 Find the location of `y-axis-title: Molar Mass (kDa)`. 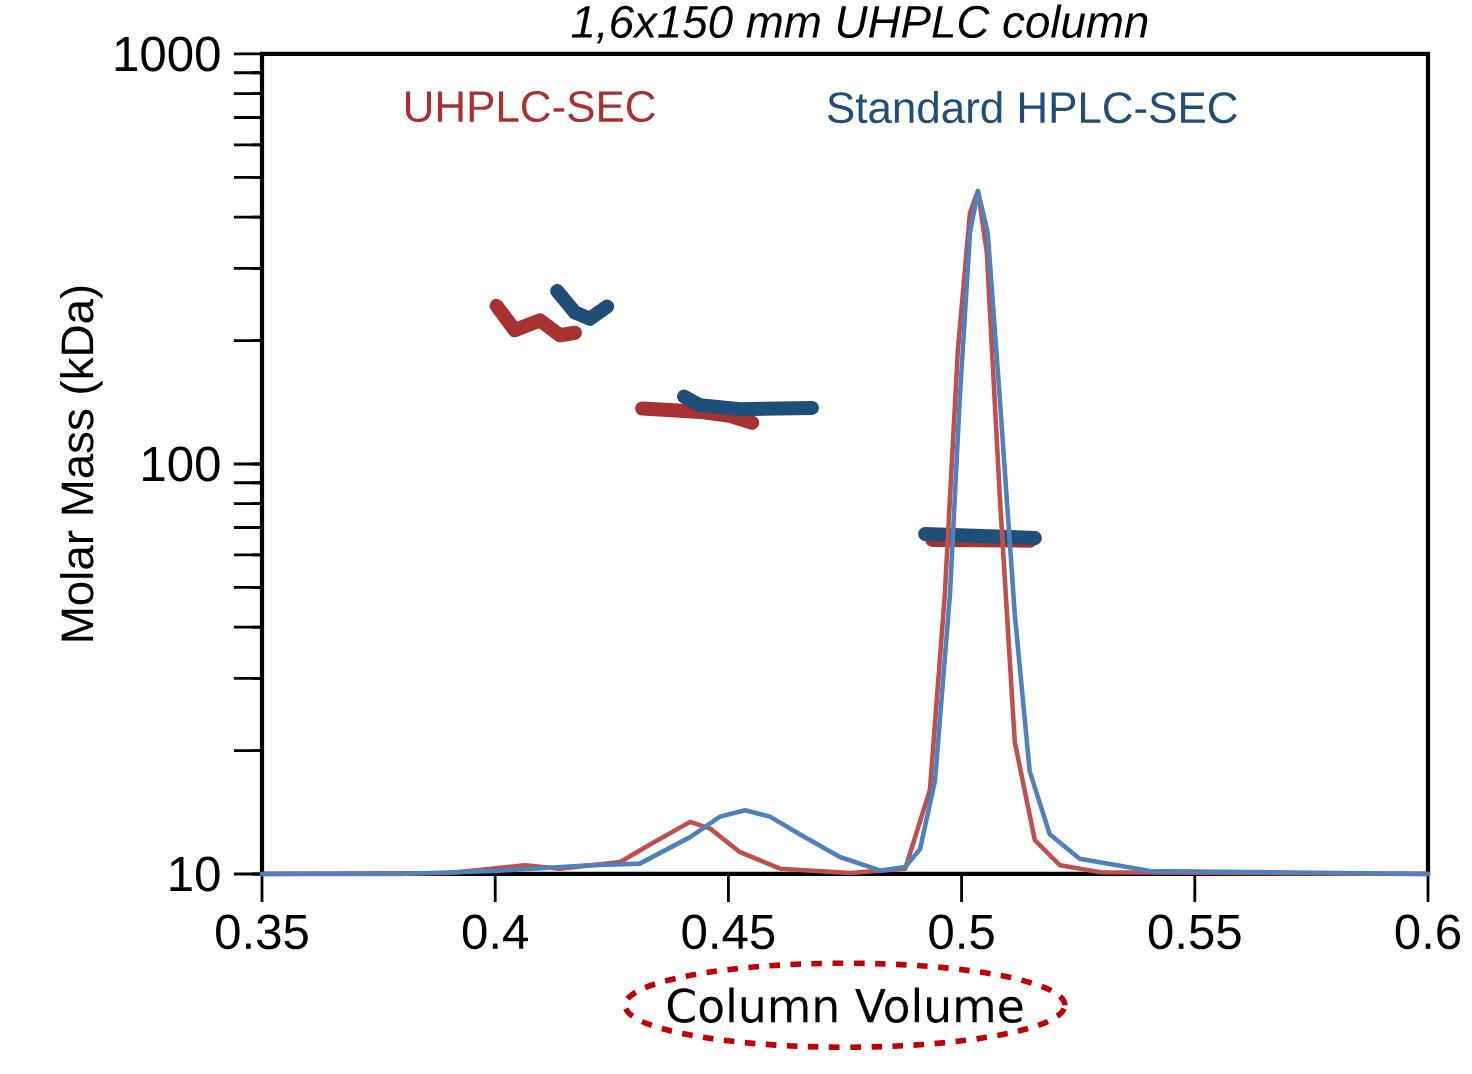

y-axis-title: Molar Mass (kDa) is located at coordinates (81, 463).